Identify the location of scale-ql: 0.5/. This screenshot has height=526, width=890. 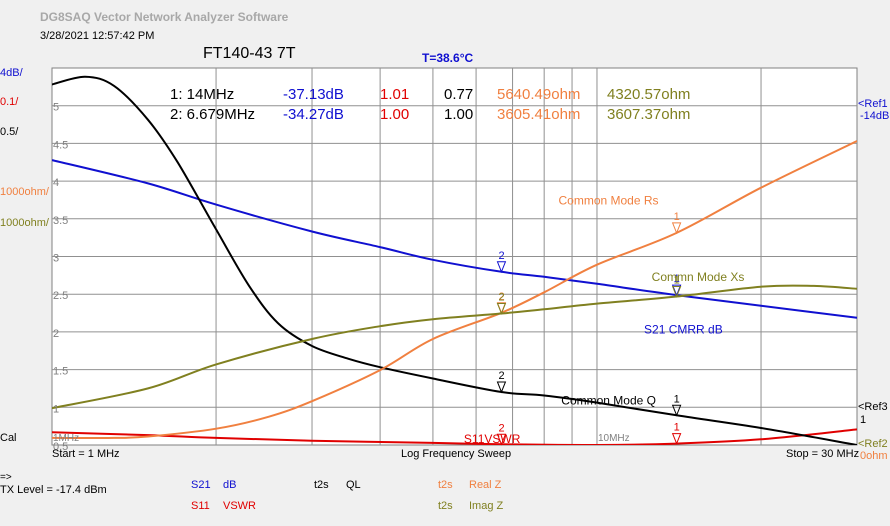
(9, 132).